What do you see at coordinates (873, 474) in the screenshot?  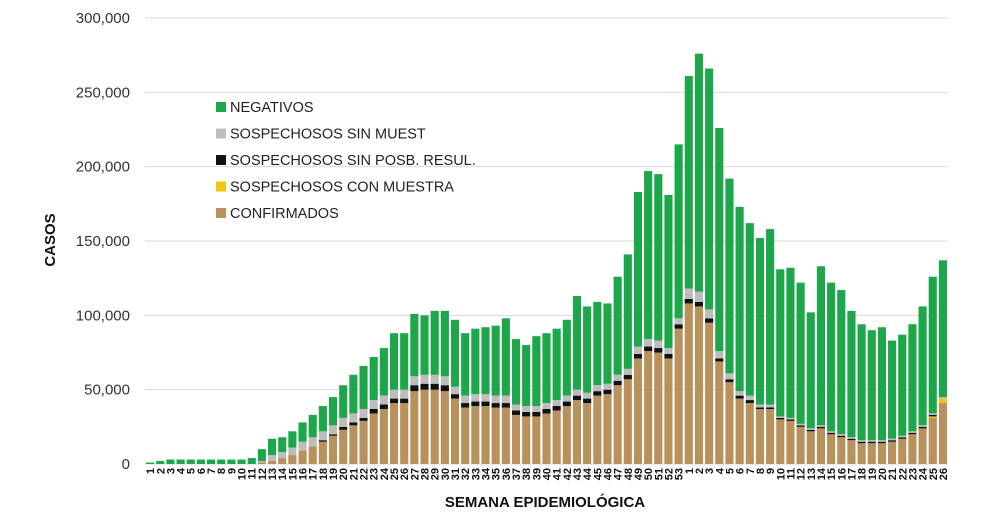 I see `x-tick-label: 19` at bounding box center [873, 474].